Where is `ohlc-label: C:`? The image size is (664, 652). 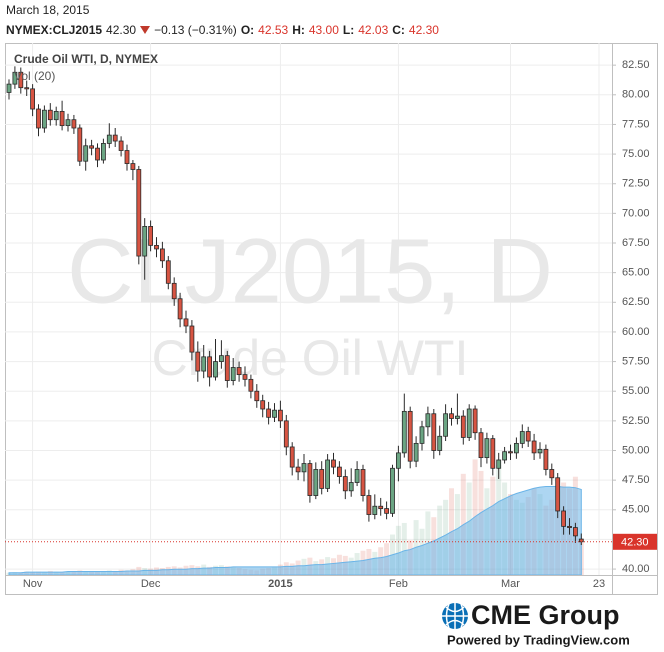
ohlc-label: C: is located at coordinates (398, 30).